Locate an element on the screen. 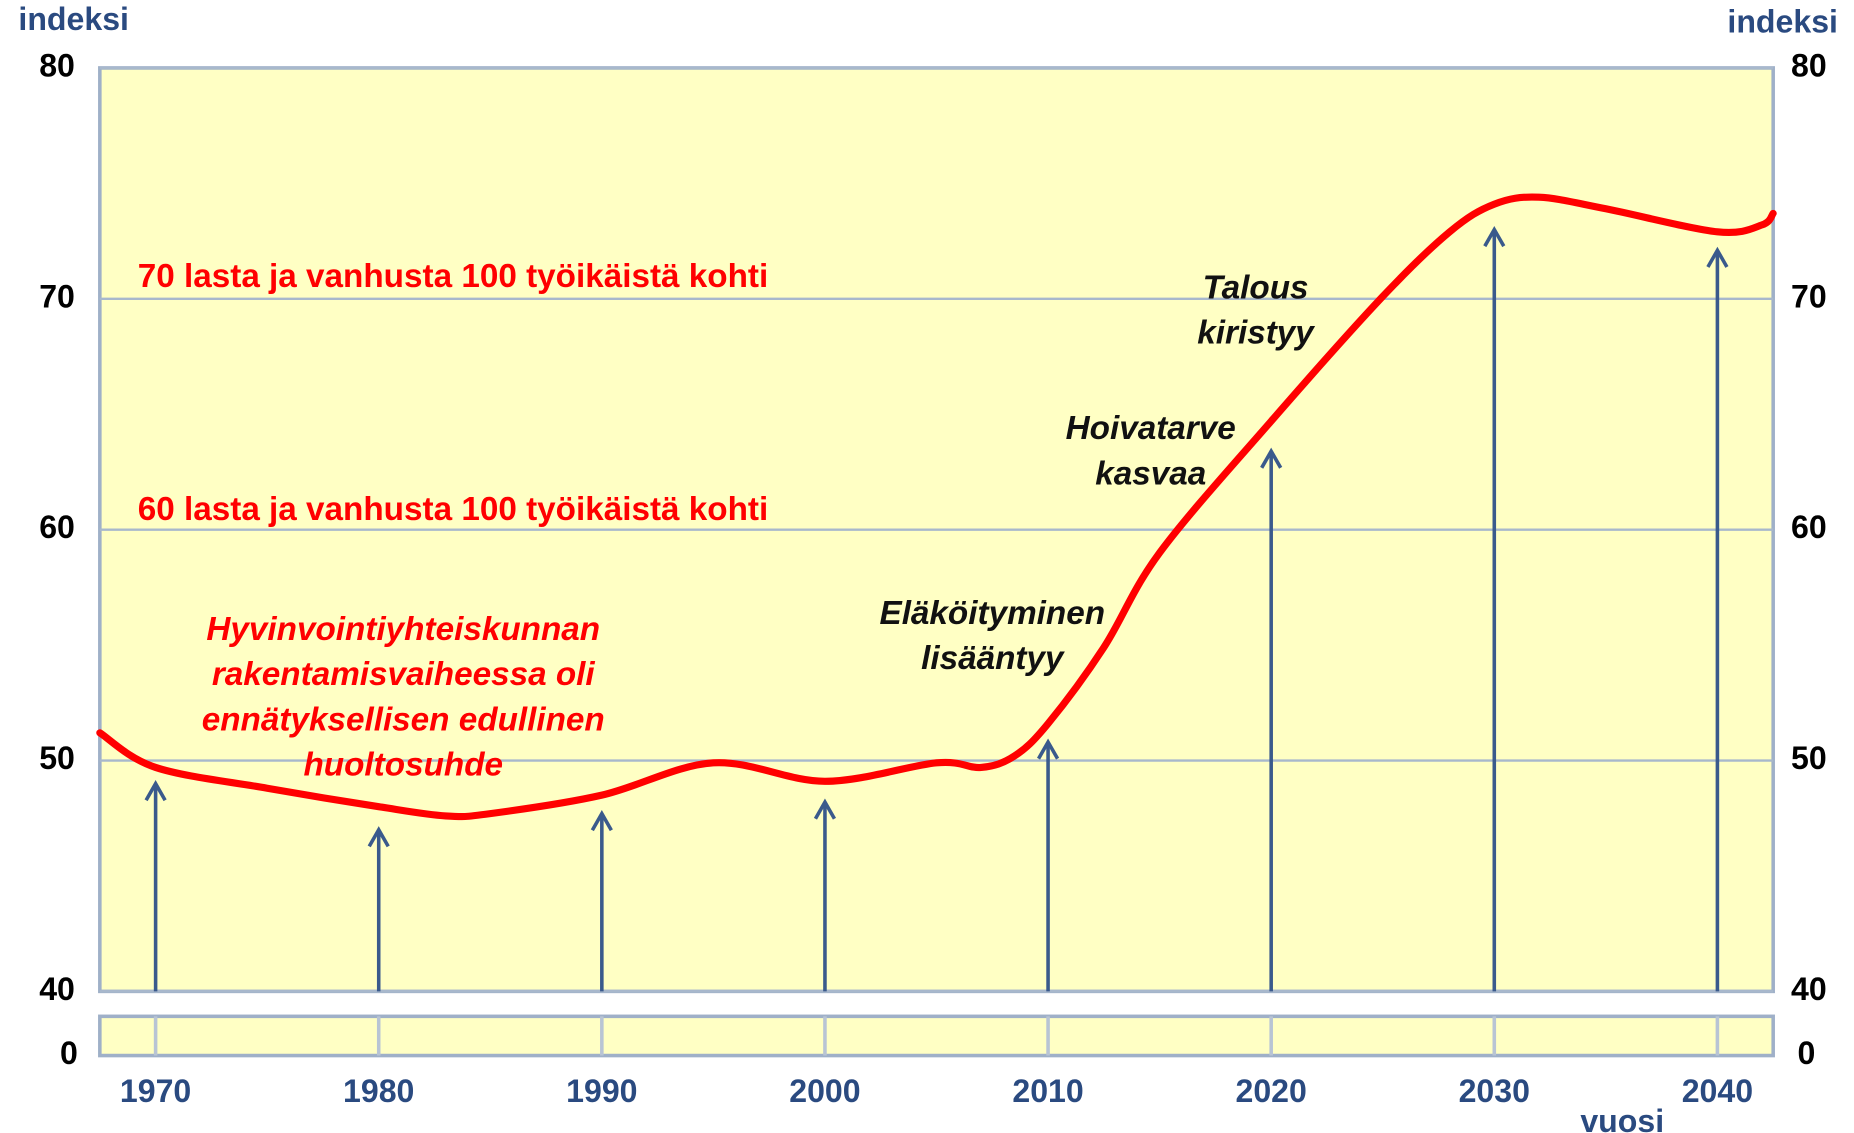 This screenshot has height=1133, width=1854. y-tick-label: 70 is located at coordinates (57, 296).